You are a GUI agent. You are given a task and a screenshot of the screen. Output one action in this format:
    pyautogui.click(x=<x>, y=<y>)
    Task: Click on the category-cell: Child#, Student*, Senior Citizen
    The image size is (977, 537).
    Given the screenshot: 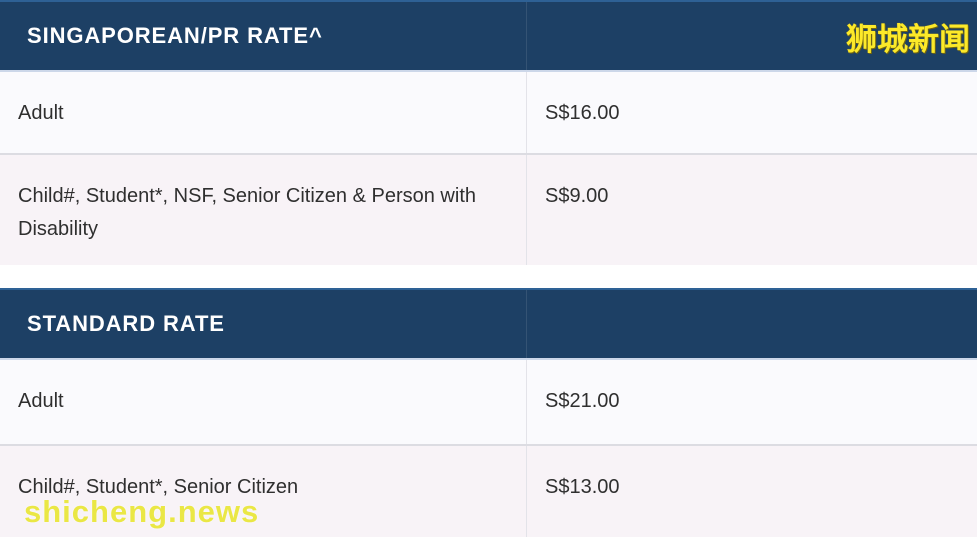 What is the action you would take?
    pyautogui.click(x=263, y=491)
    